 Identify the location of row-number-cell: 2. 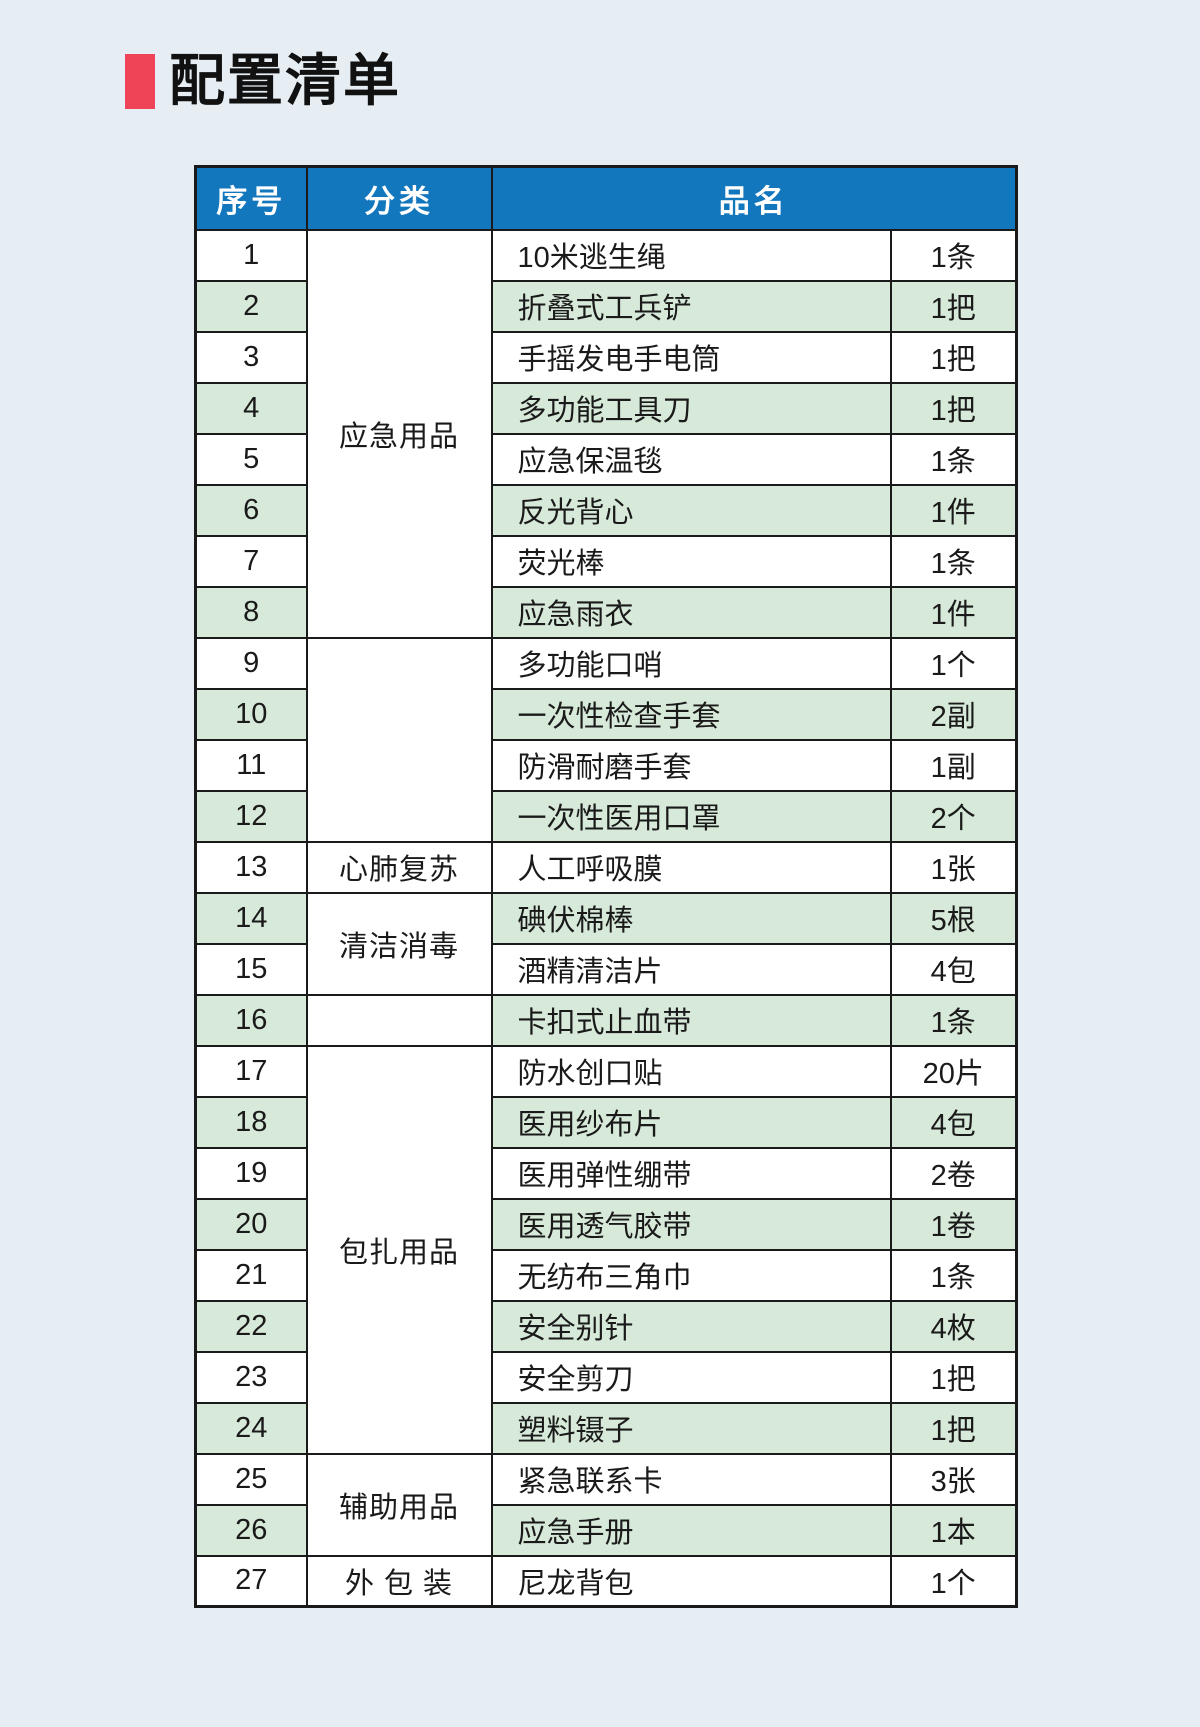
(251, 306).